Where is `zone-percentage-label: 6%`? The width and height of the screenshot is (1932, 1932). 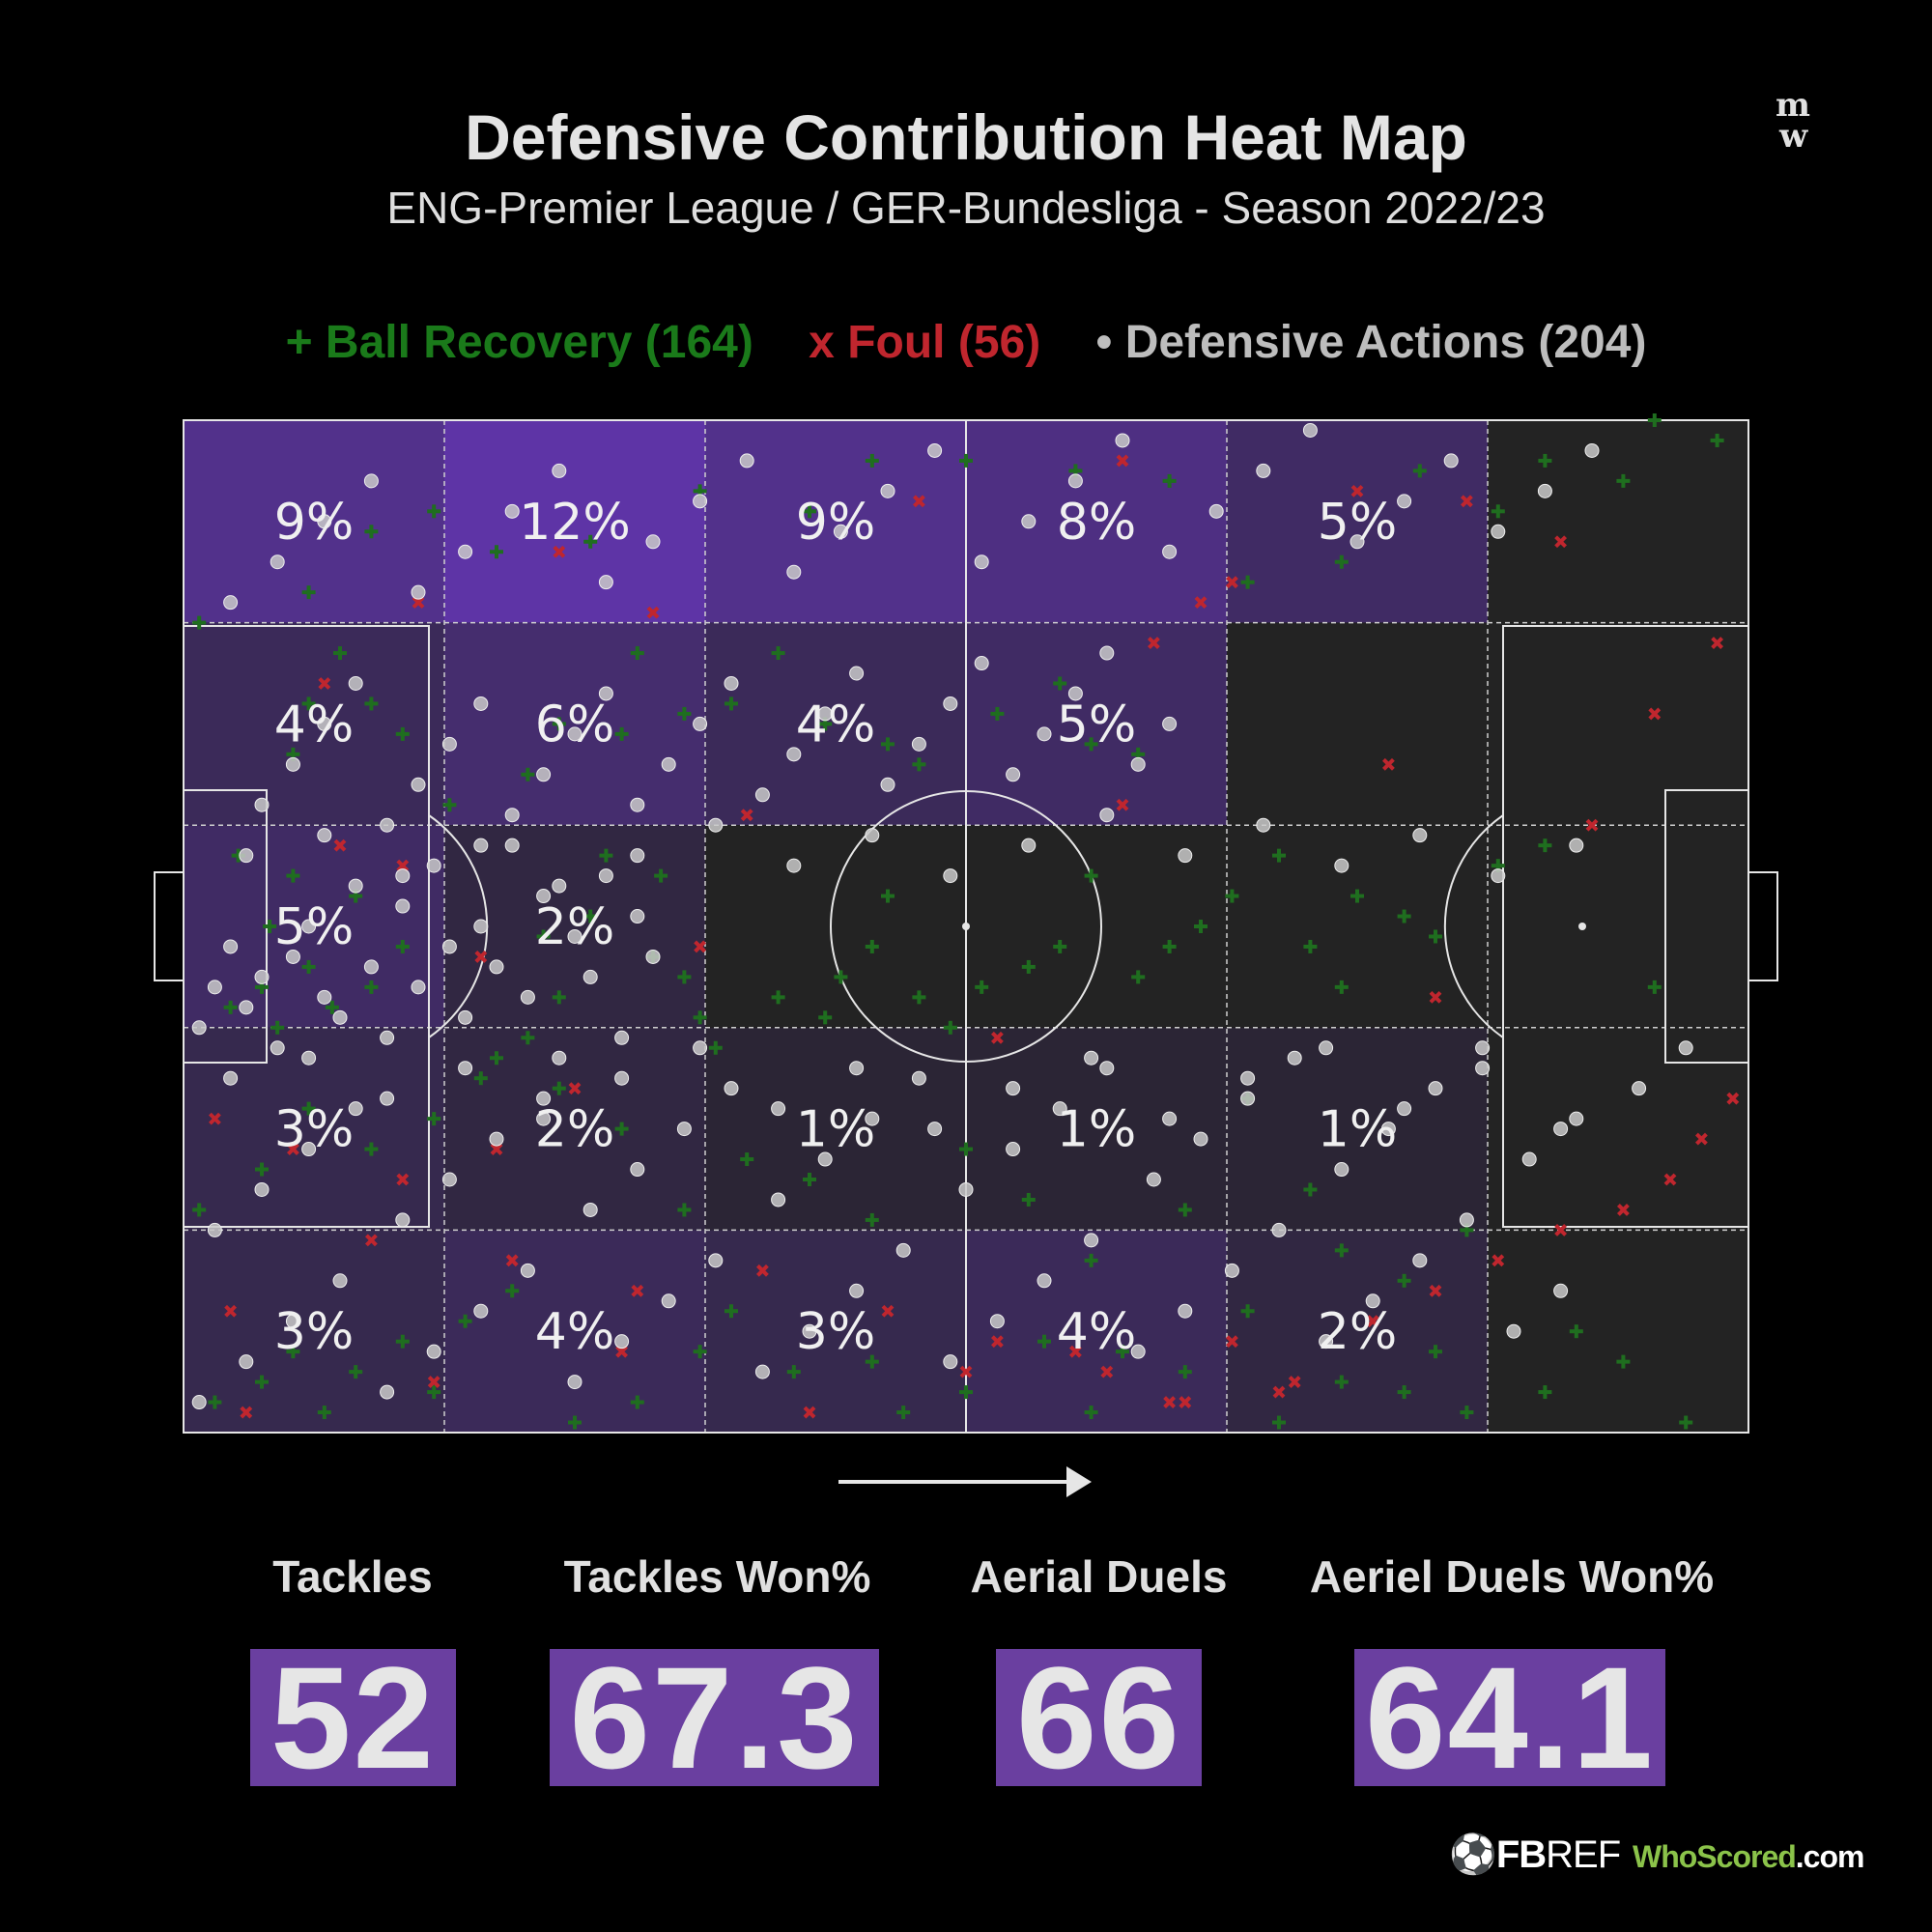
zone-percentage-label: 6% is located at coordinates (575, 724).